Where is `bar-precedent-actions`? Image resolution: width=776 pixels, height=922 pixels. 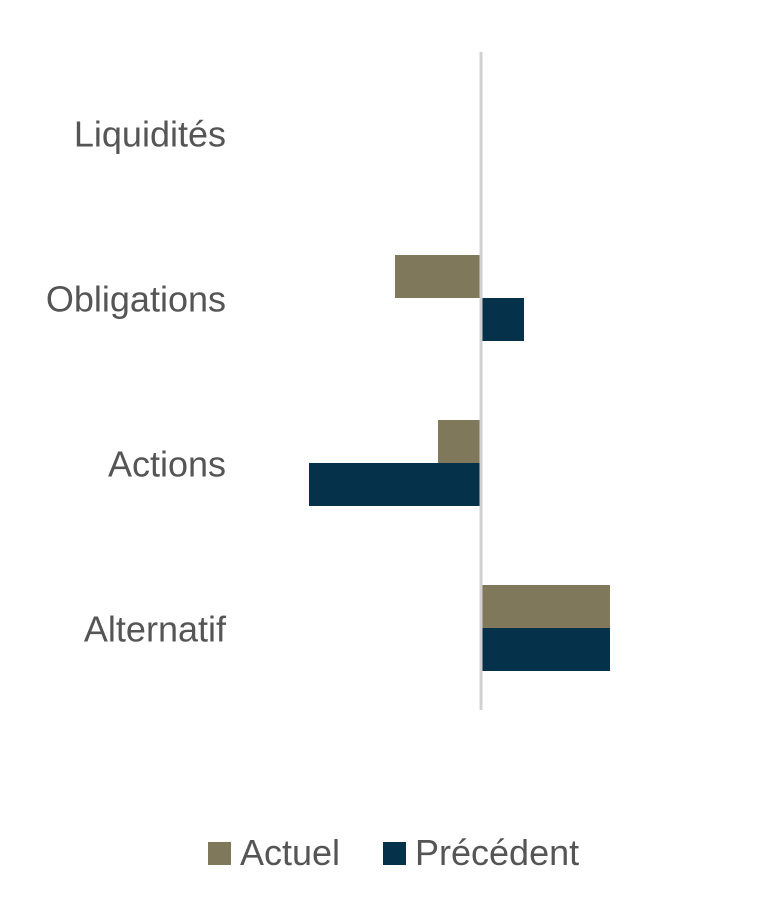 bar-precedent-actions is located at coordinates (395, 484).